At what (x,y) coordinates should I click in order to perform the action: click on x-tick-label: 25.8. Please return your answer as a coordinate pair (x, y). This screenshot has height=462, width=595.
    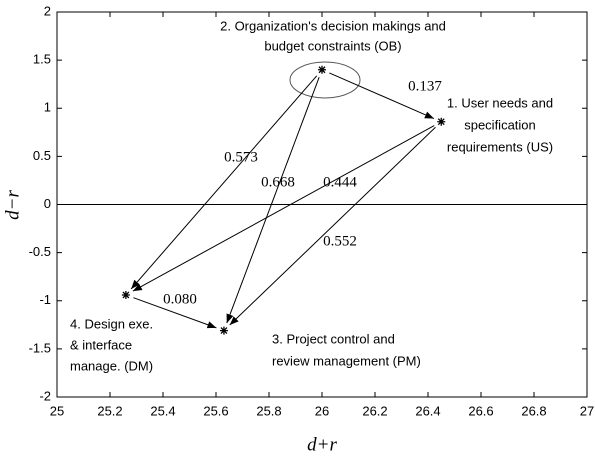
    Looking at the image, I should click on (268, 410).